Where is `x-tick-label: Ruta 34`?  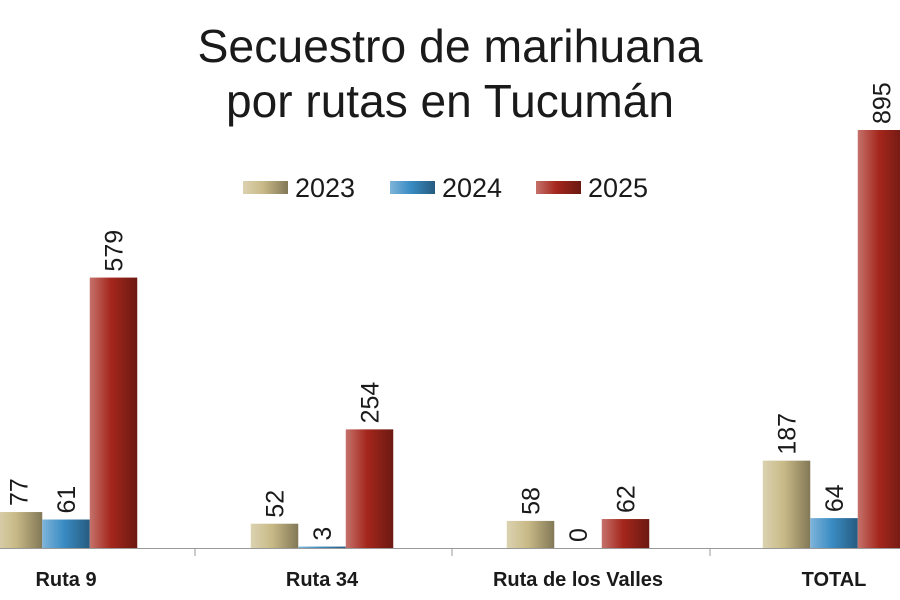 x-tick-label: Ruta 34 is located at coordinates (322, 580).